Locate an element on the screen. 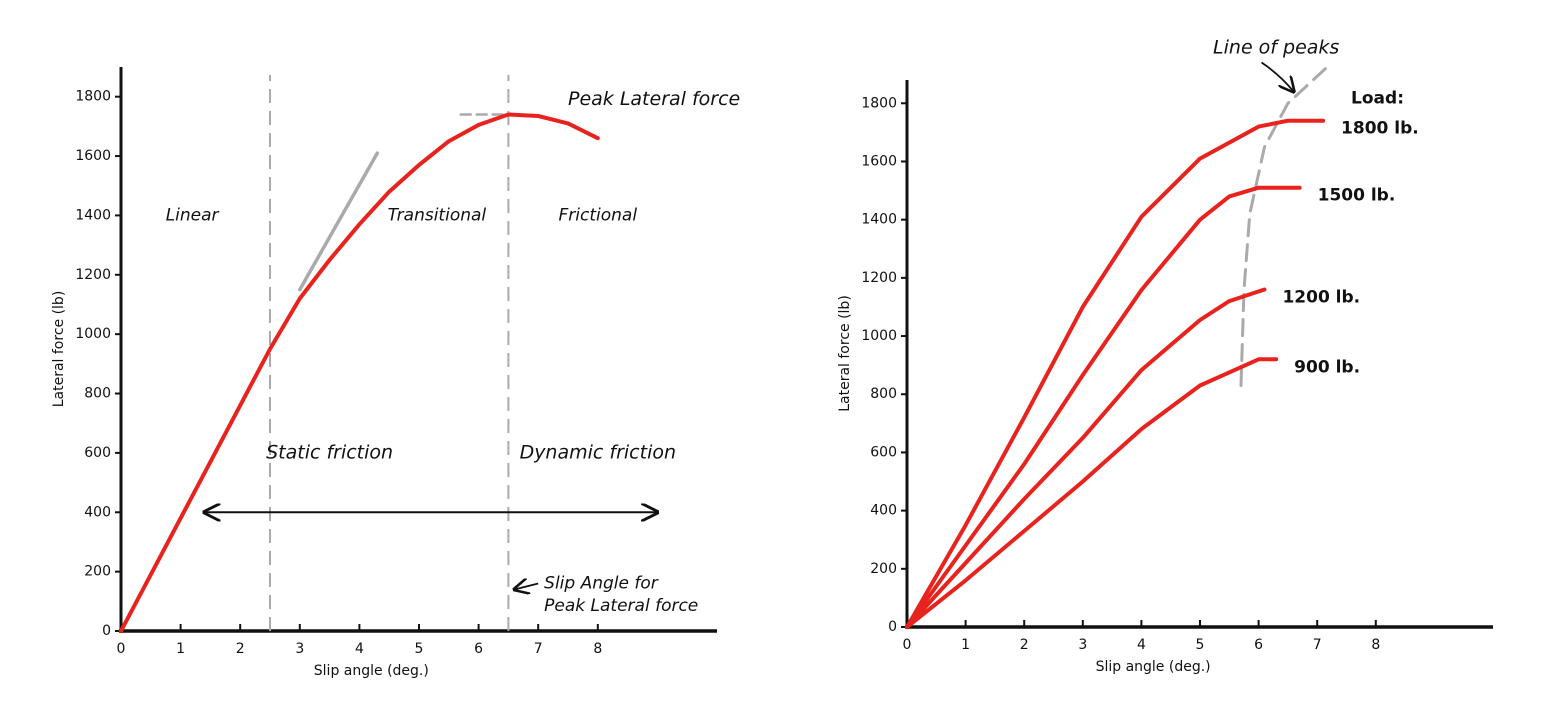 The width and height of the screenshot is (1560, 727). annotation: Transitional is located at coordinates (437, 215).